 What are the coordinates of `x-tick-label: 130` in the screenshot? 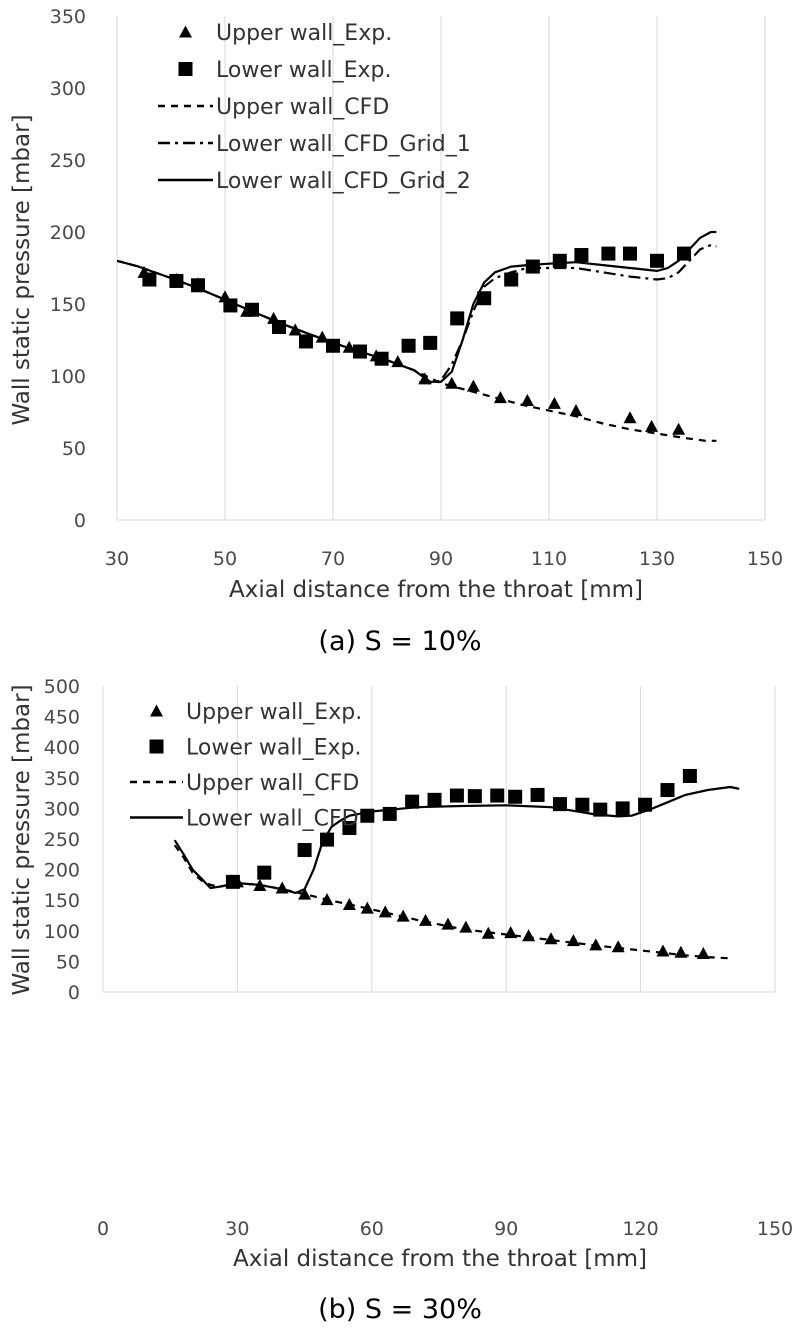 It's located at (657, 559).